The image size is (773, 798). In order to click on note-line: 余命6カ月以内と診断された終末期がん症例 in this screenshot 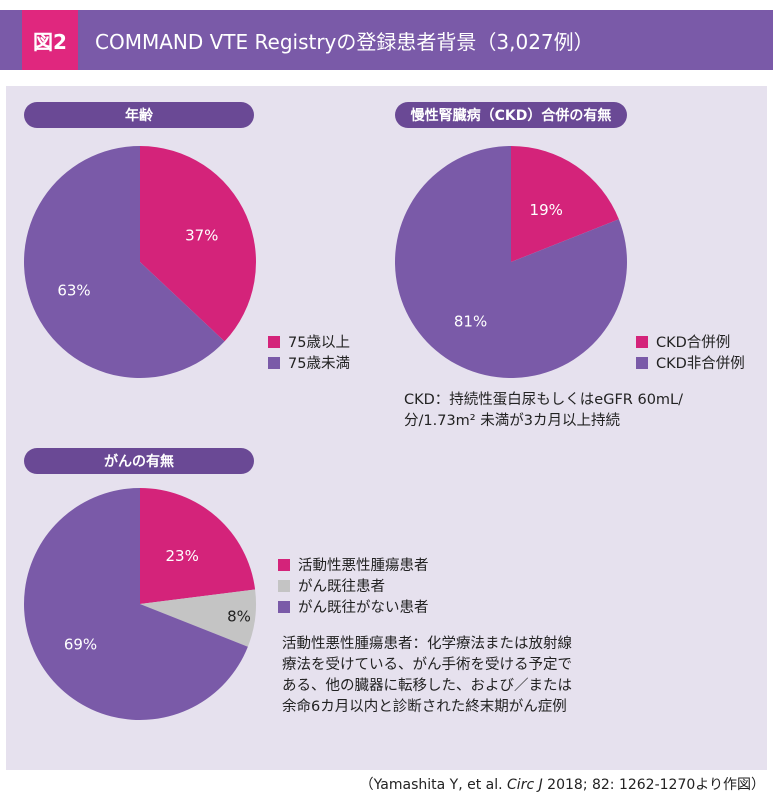, I will do `click(424, 707)`.